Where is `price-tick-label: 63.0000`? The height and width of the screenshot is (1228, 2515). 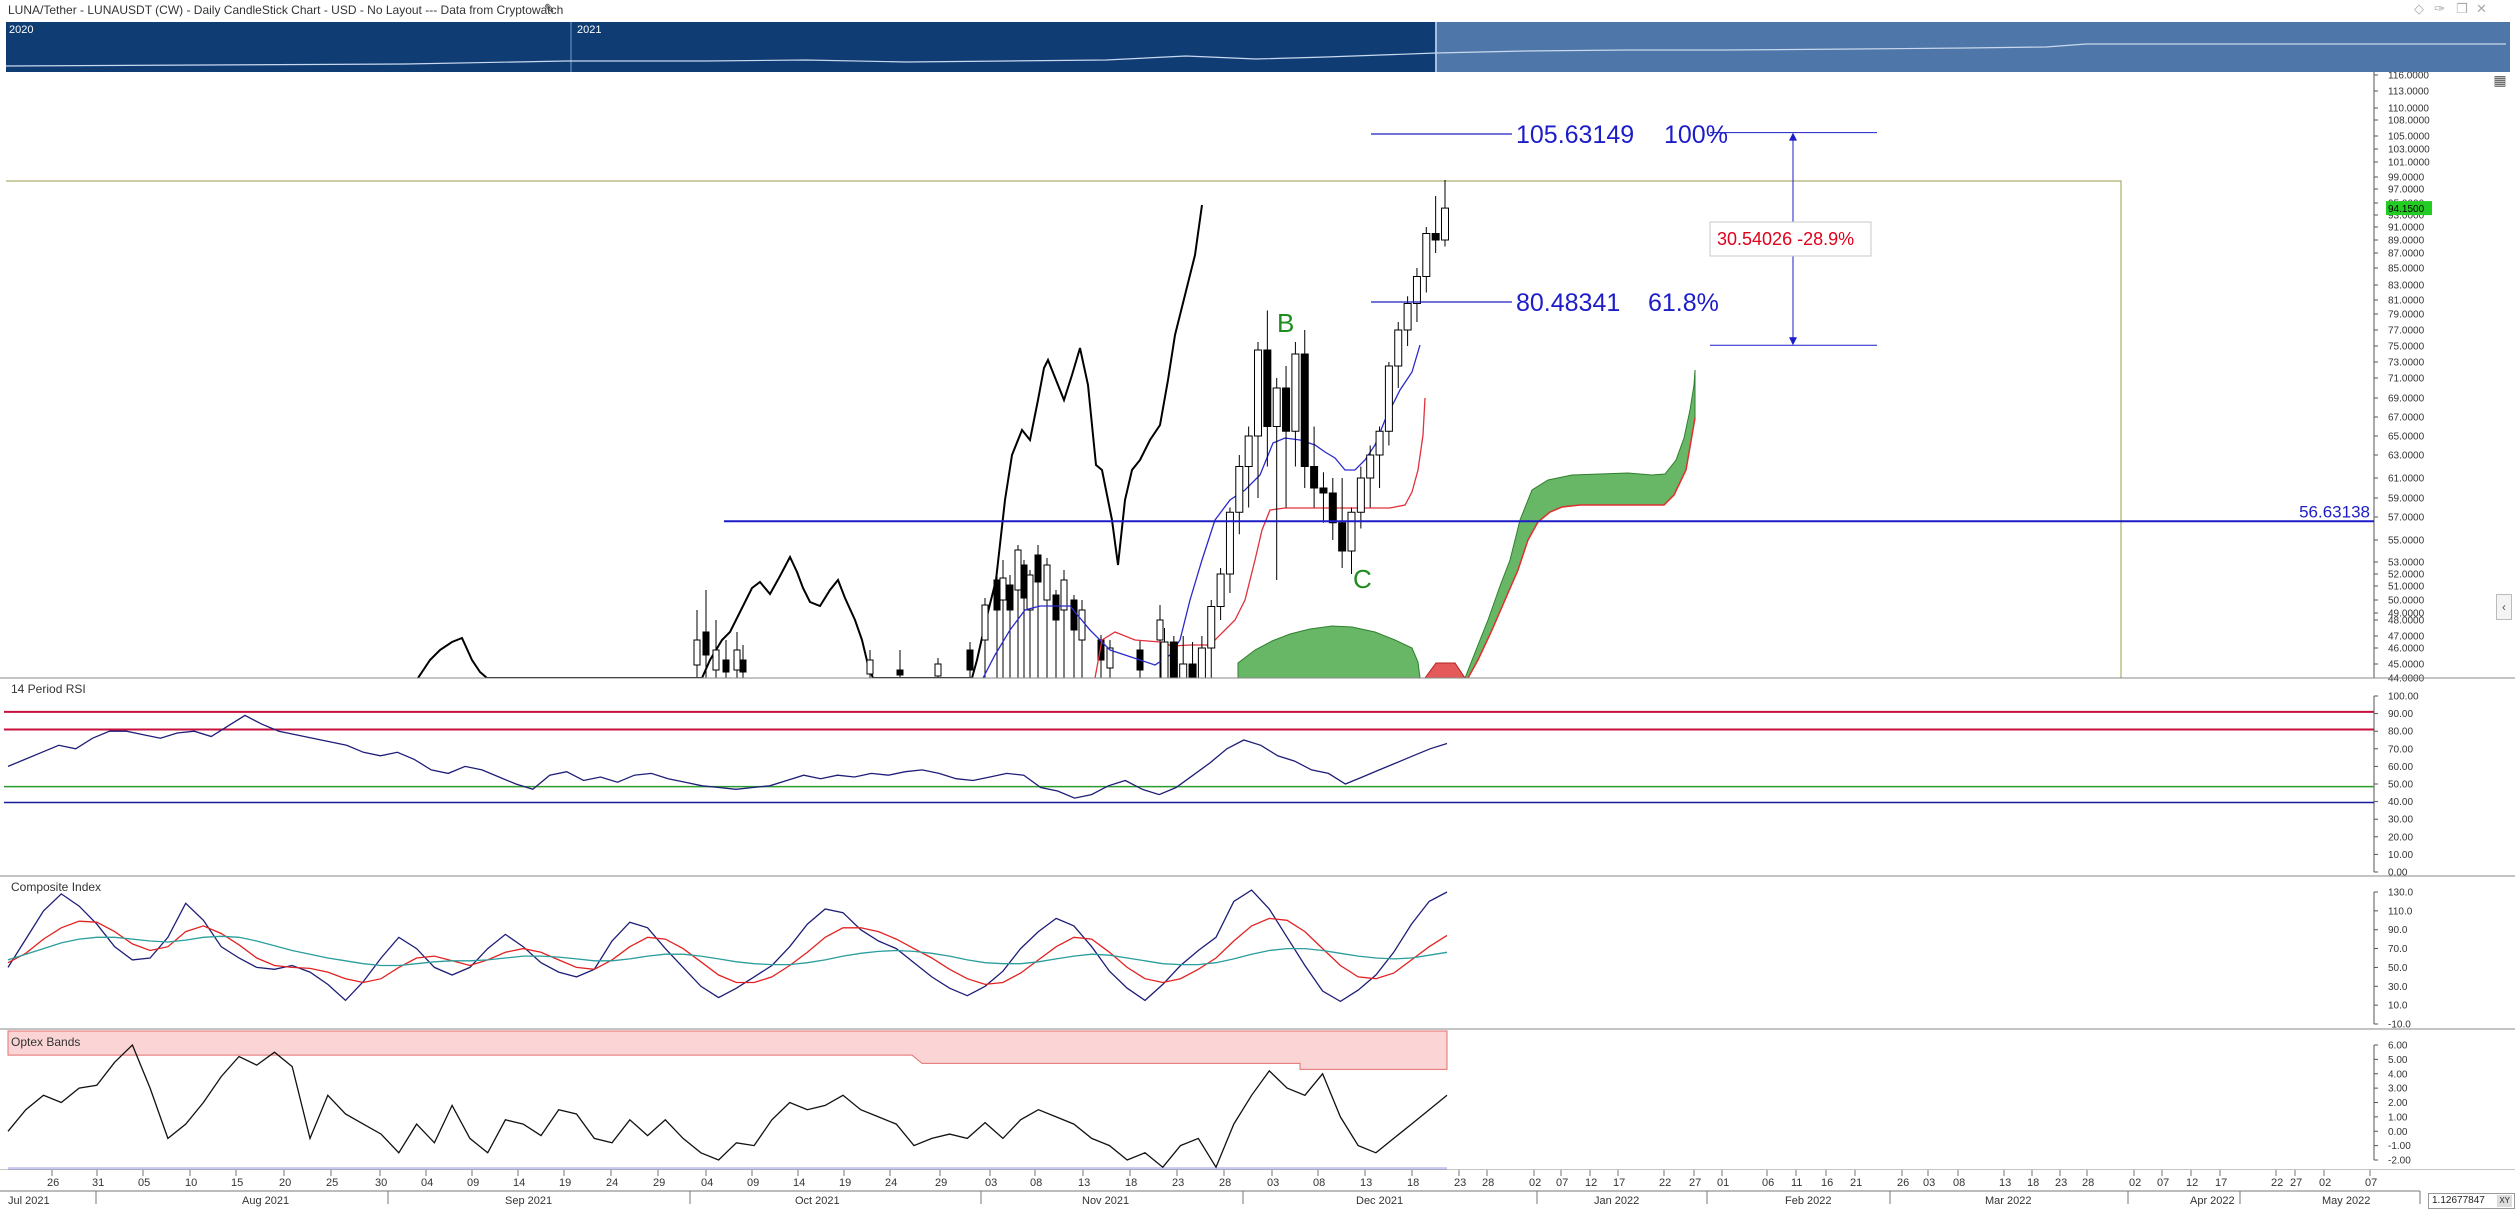 price-tick-label: 63.0000 is located at coordinates (2406, 456).